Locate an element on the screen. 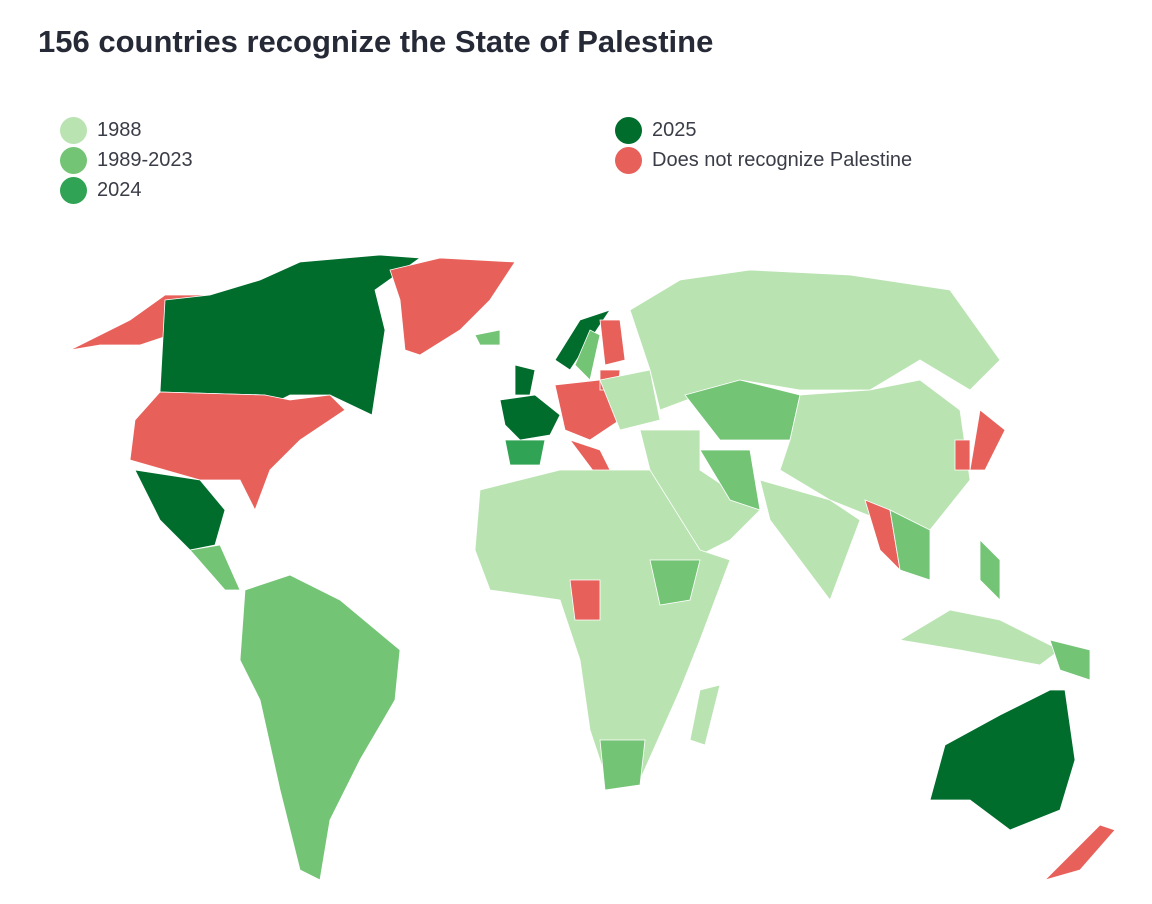 The width and height of the screenshot is (1152, 904). legend-item: Does not recognize Palestine is located at coordinates (763, 160).